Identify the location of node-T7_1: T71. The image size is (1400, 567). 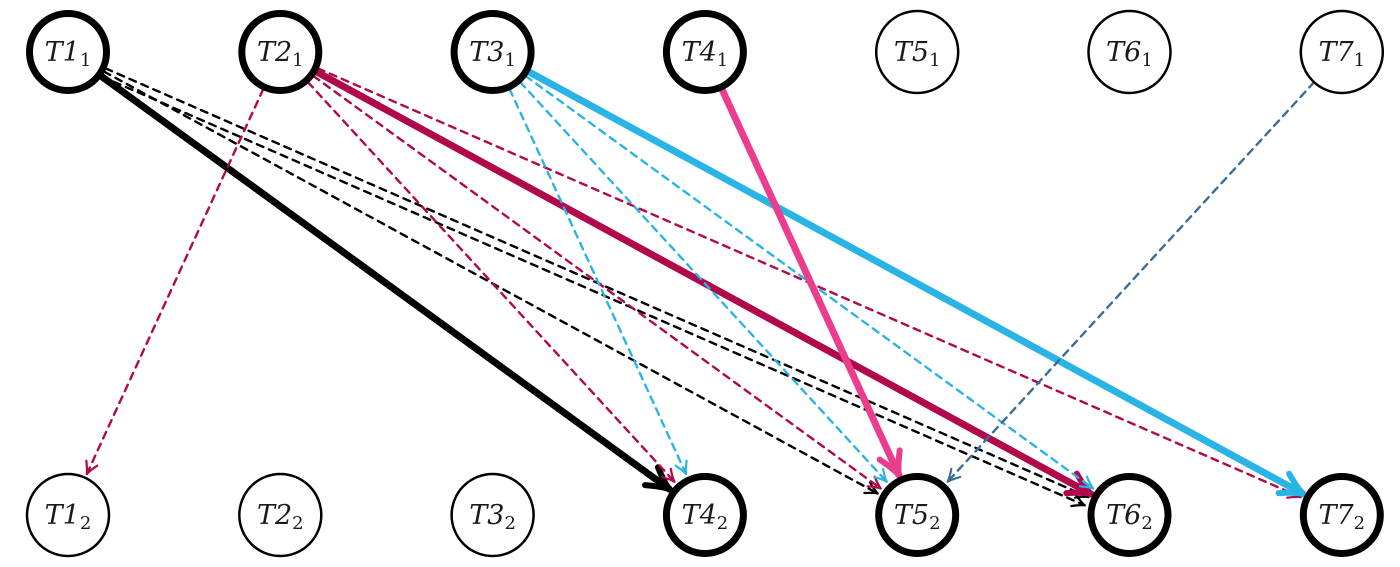
(1342, 52).